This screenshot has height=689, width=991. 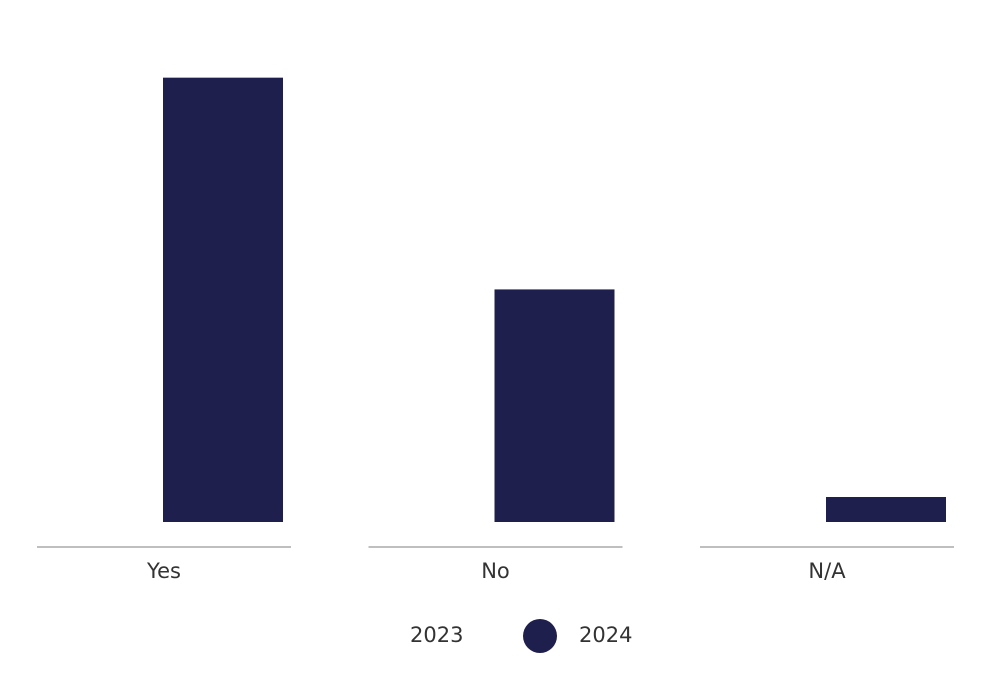 I want to click on legend-label: 2024, so click(x=605, y=635).